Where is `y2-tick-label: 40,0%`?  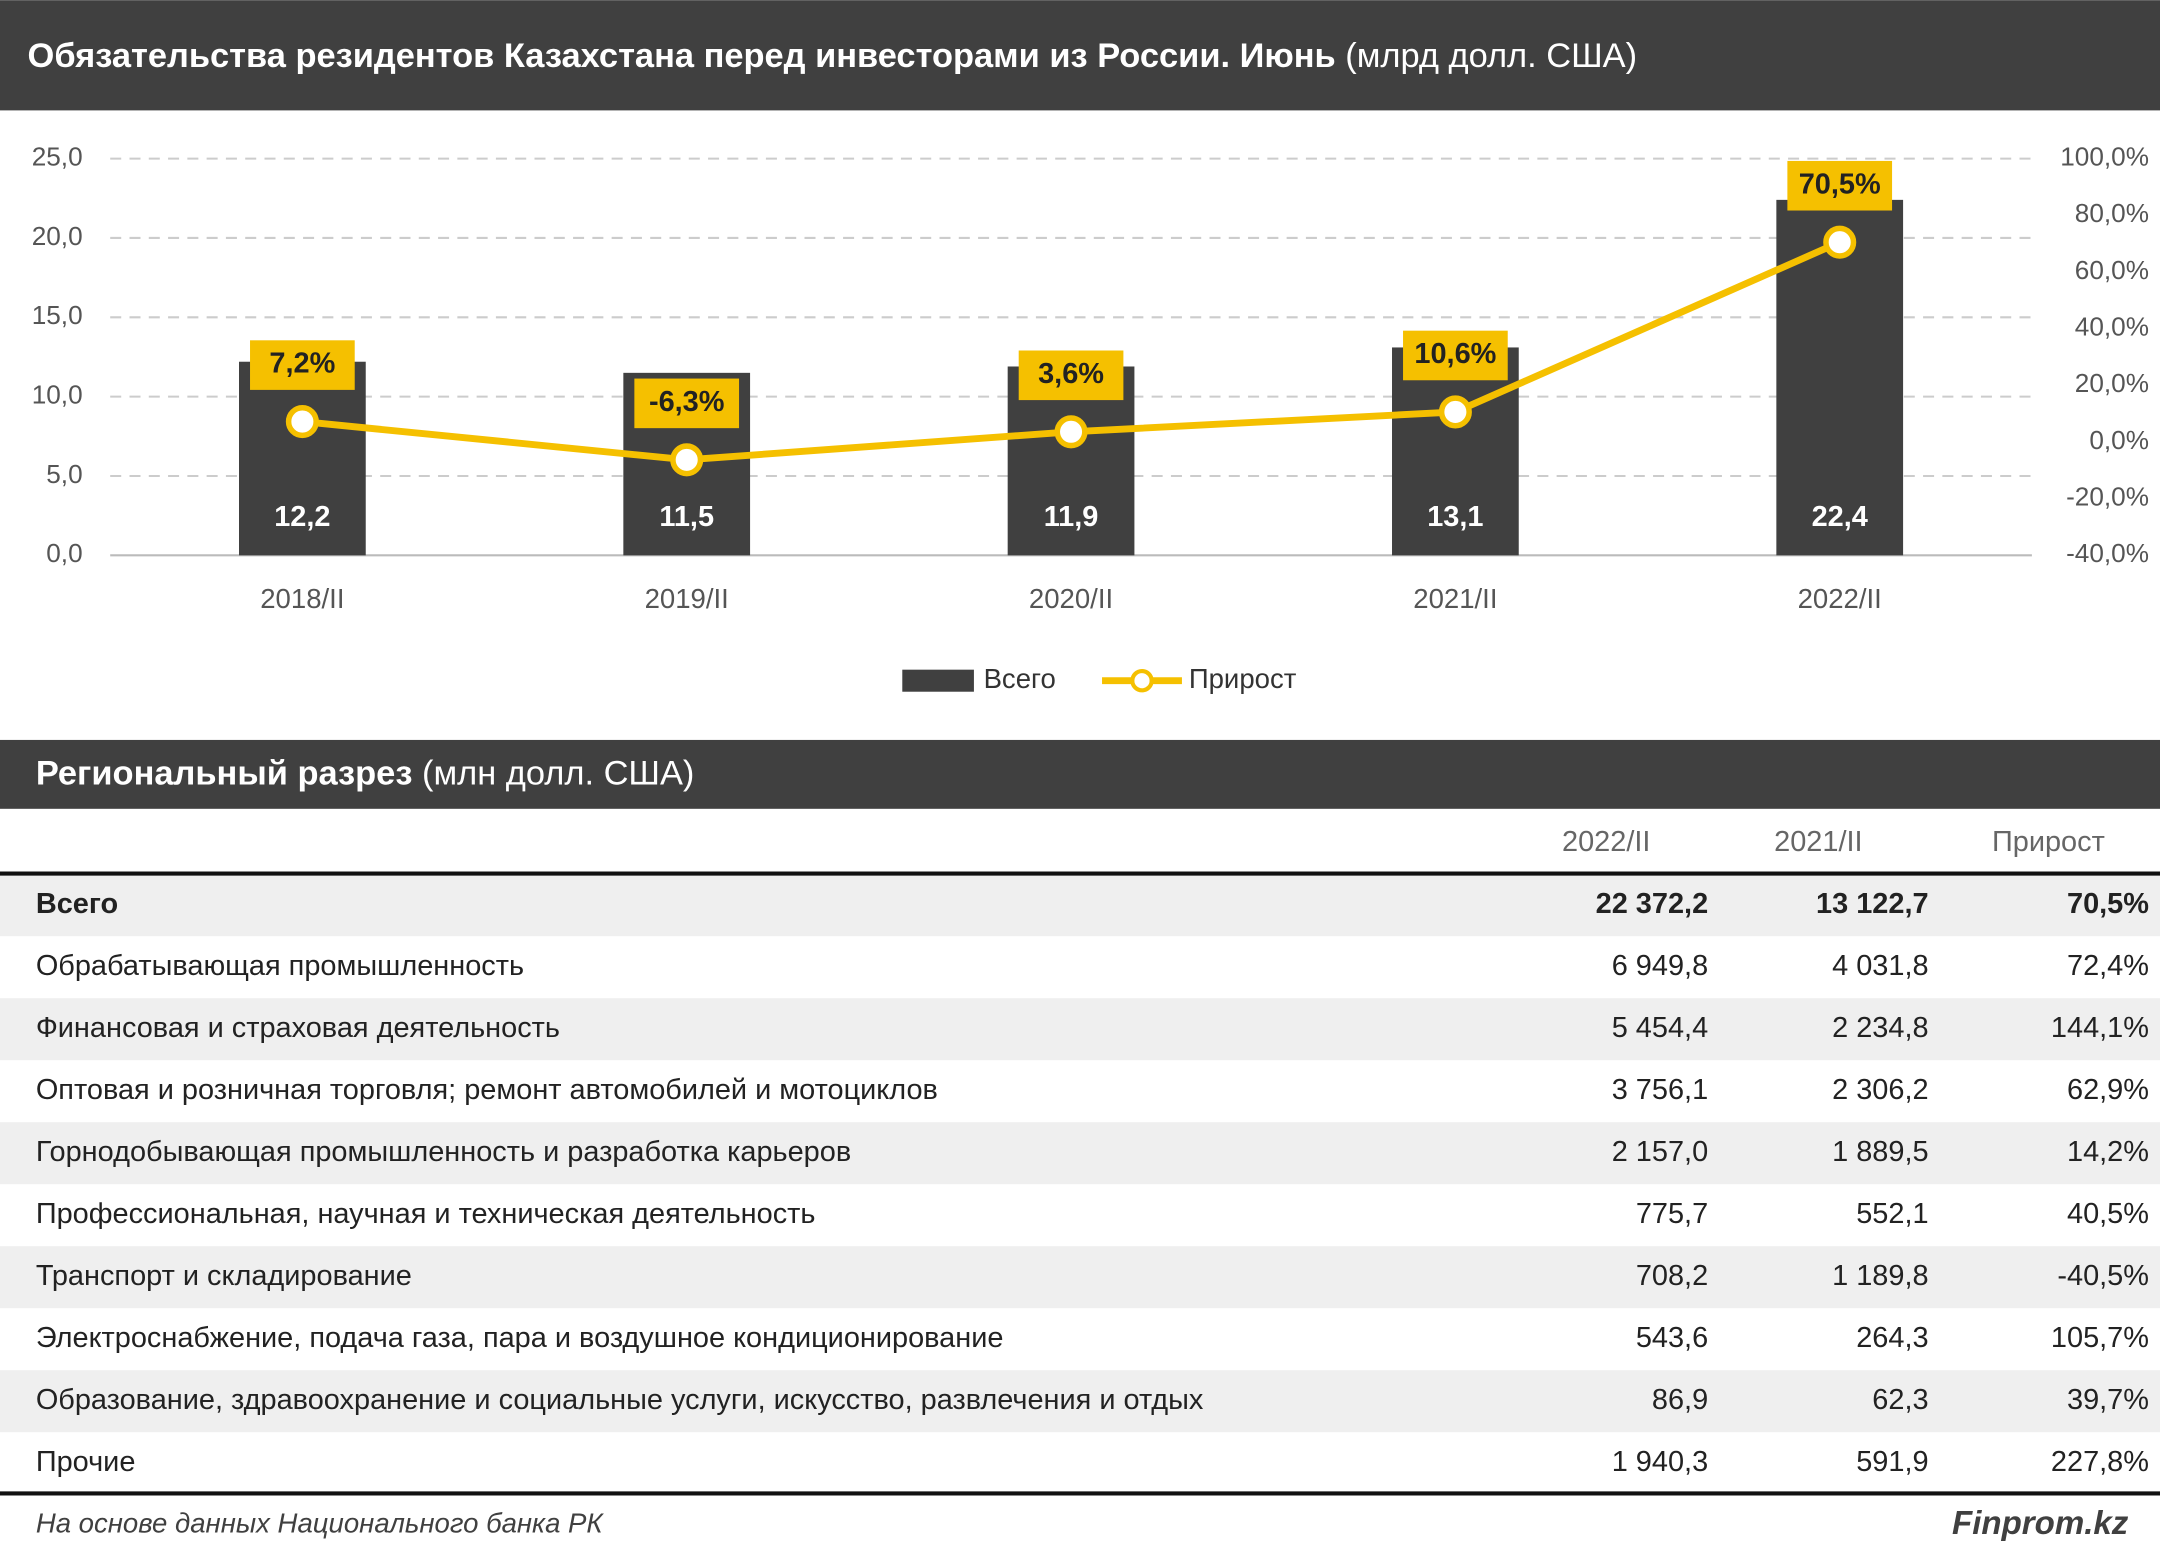
y2-tick-label: 40,0% is located at coordinates (2112, 327).